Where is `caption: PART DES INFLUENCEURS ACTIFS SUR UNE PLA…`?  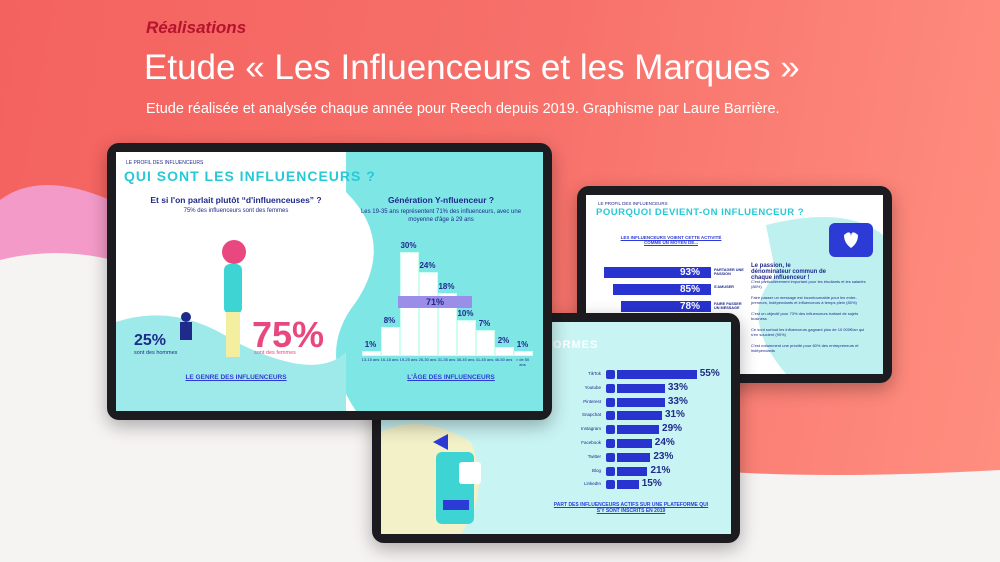
caption: PART DES INFLUENCEURS ACTIFS SUR UNE PLA… is located at coordinates (631, 508).